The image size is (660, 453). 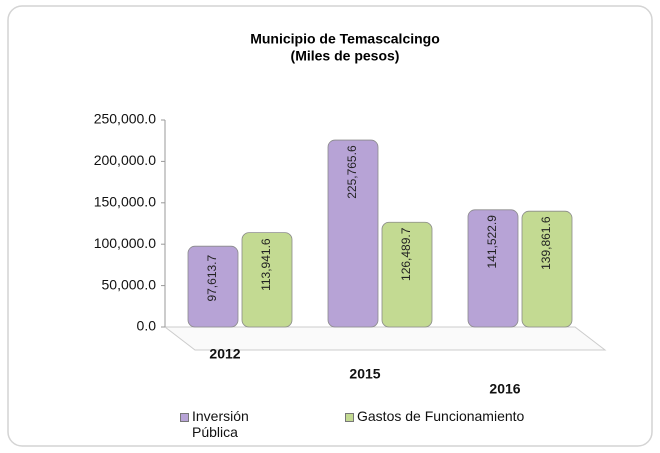 What do you see at coordinates (364, 374) in the screenshot?
I see `x-tick-label: 2015` at bounding box center [364, 374].